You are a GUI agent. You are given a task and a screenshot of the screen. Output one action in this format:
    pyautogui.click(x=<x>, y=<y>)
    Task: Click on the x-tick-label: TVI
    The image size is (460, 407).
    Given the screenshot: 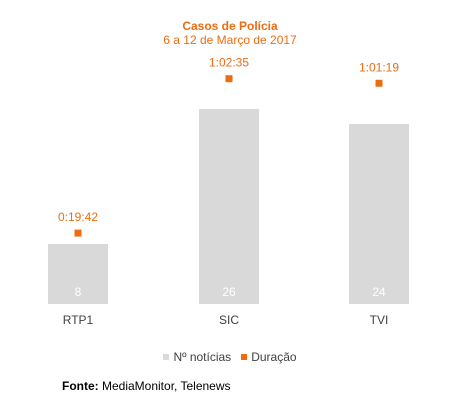 What is the action you would take?
    pyautogui.click(x=379, y=320)
    